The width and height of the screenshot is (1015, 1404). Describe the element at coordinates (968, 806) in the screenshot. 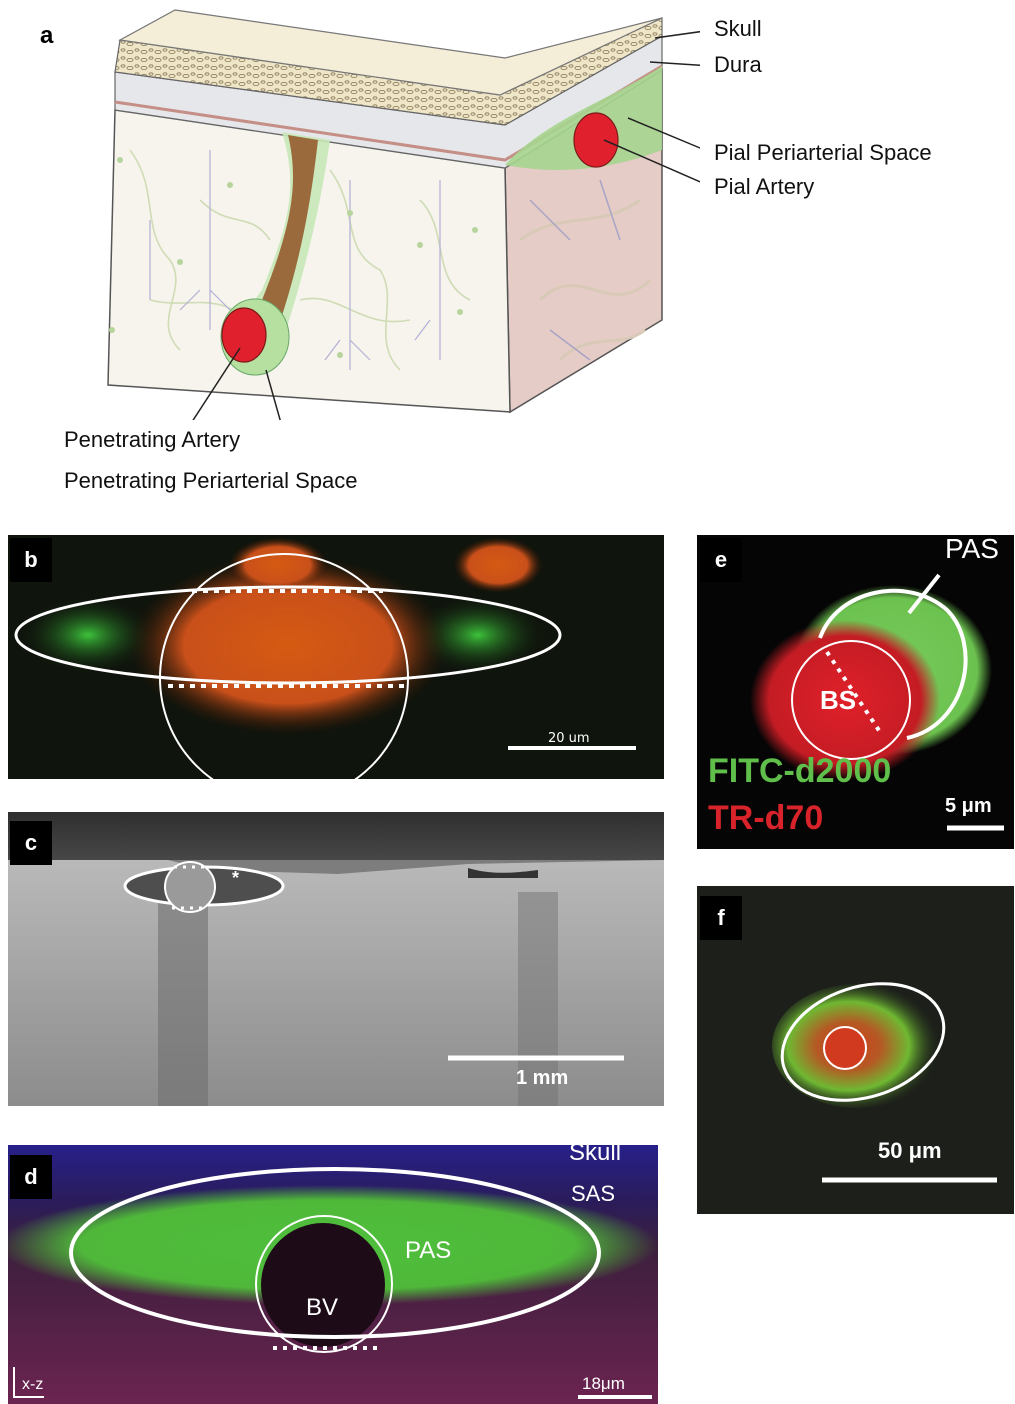

I see `panel-e-scale-label: 5 μm` at that location.